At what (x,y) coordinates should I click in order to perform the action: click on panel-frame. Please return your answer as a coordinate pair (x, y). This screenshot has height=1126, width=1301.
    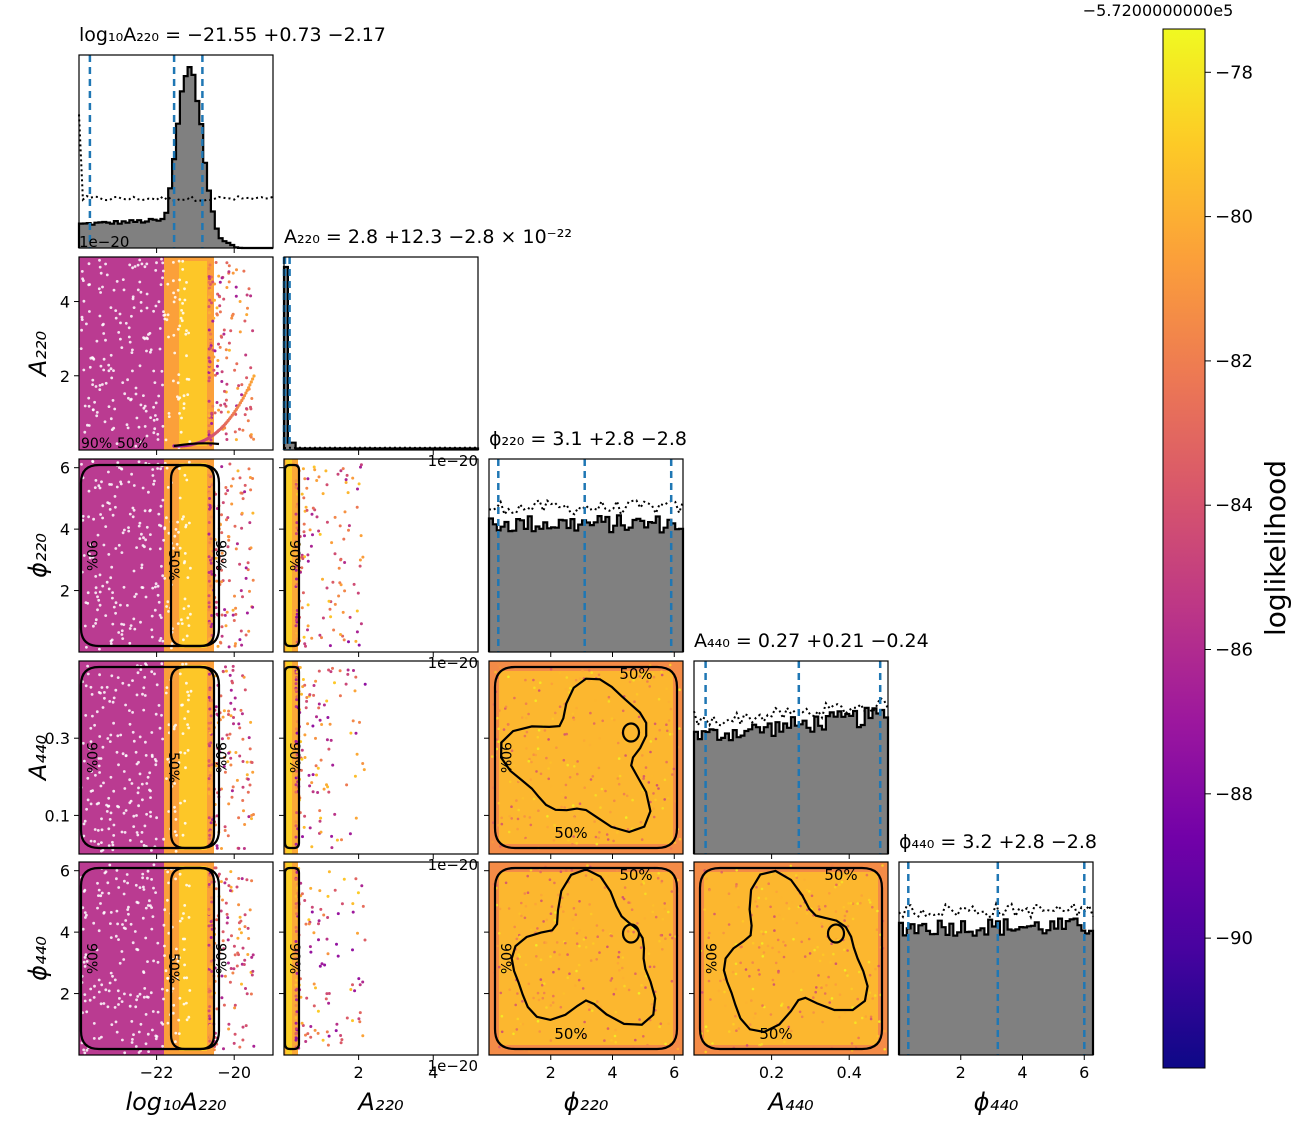
    Looking at the image, I should click on (586, 958).